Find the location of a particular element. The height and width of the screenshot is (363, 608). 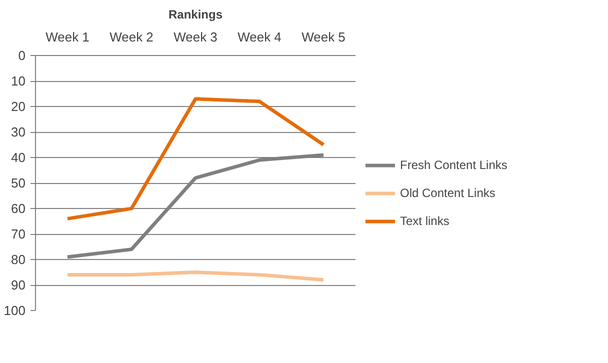

y-tick-label: 80 is located at coordinates (18, 259).